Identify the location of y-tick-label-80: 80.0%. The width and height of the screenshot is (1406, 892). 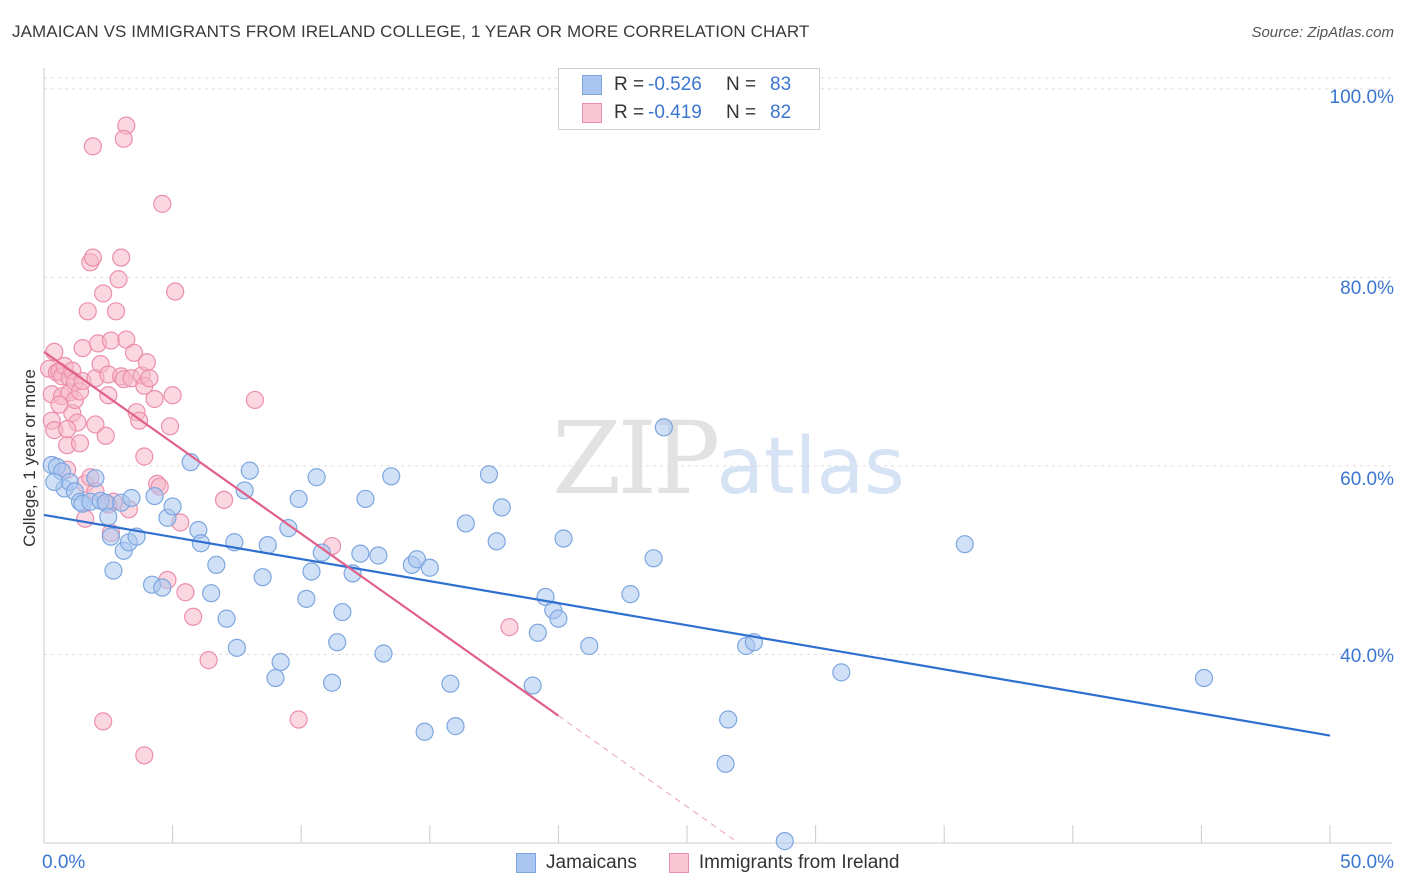
(1367, 288).